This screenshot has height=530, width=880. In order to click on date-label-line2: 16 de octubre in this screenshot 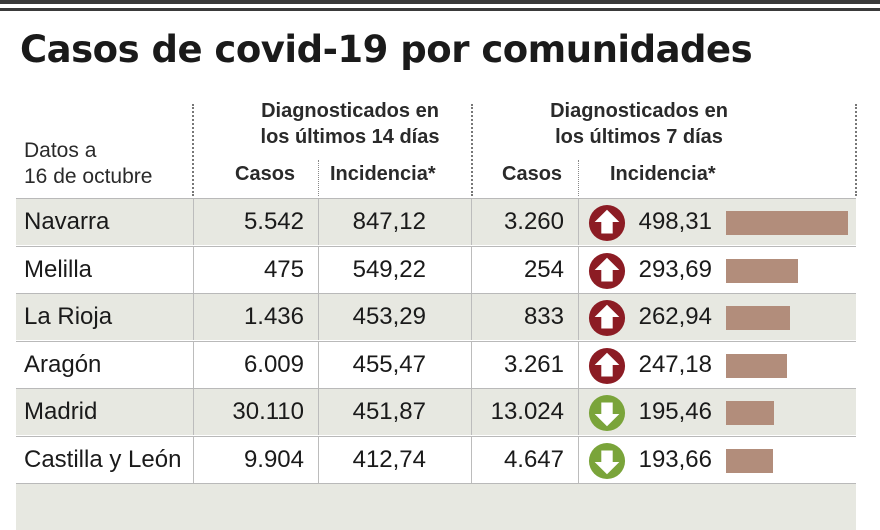, I will do `click(88, 176)`.